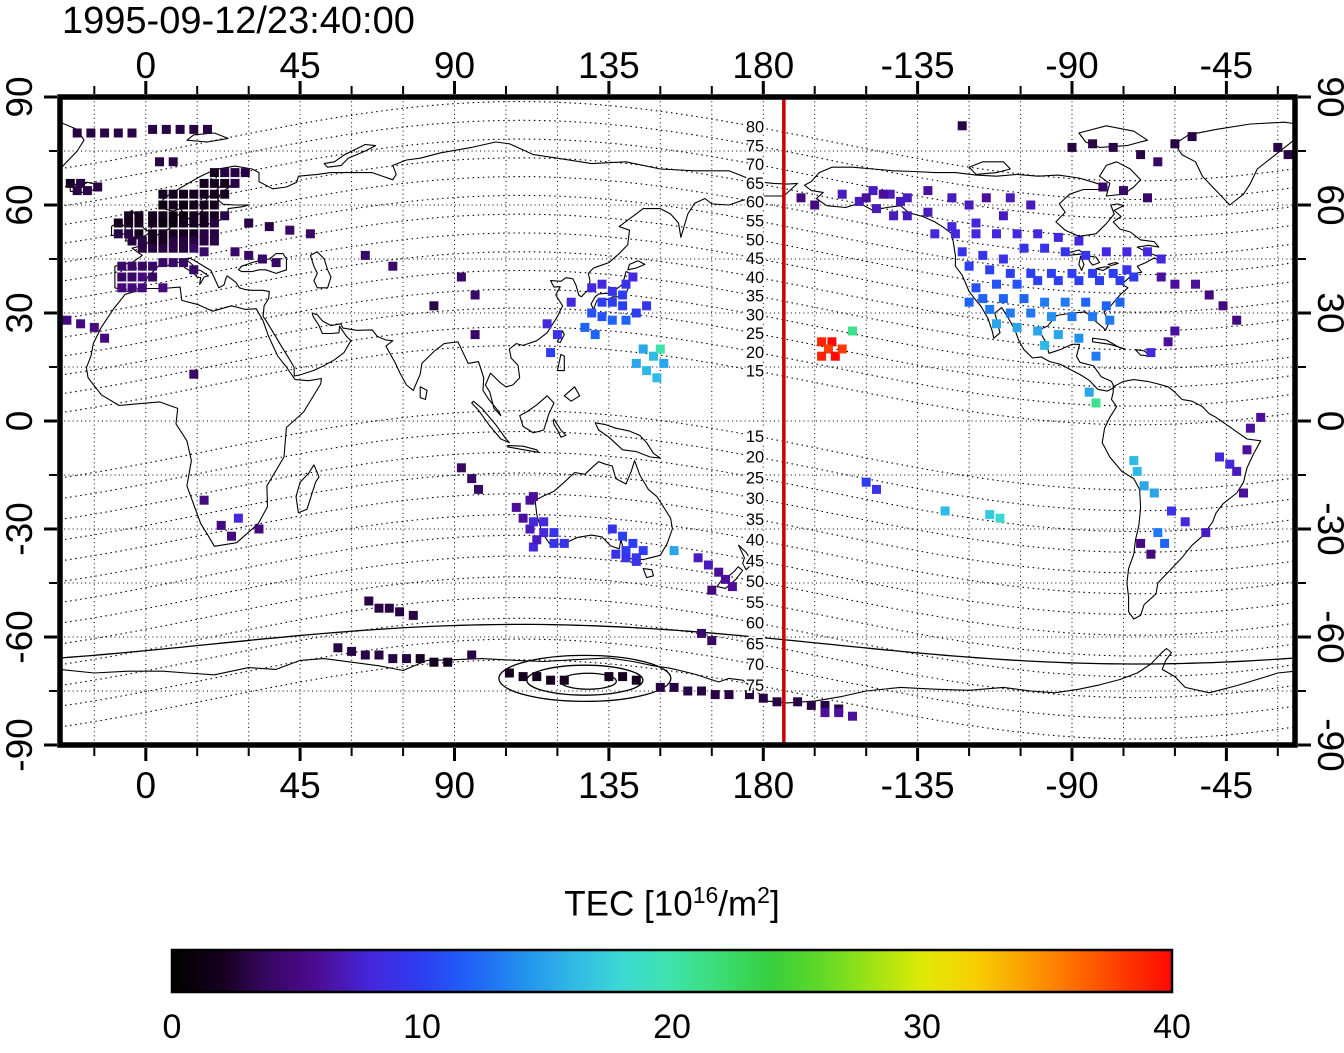 This screenshot has height=1053, width=1344. Describe the element at coordinates (20, 528) in the screenshot. I see `lat-axis-label-left: -30` at that location.